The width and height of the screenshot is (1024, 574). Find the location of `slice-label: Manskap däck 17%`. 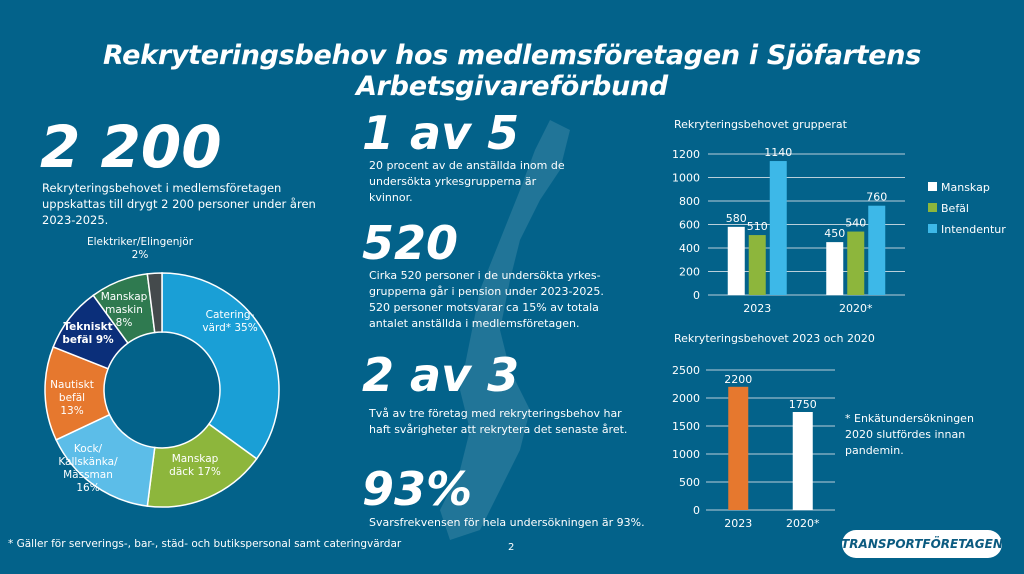

slice-label: Manskap däck 17% is located at coordinates (195, 465).